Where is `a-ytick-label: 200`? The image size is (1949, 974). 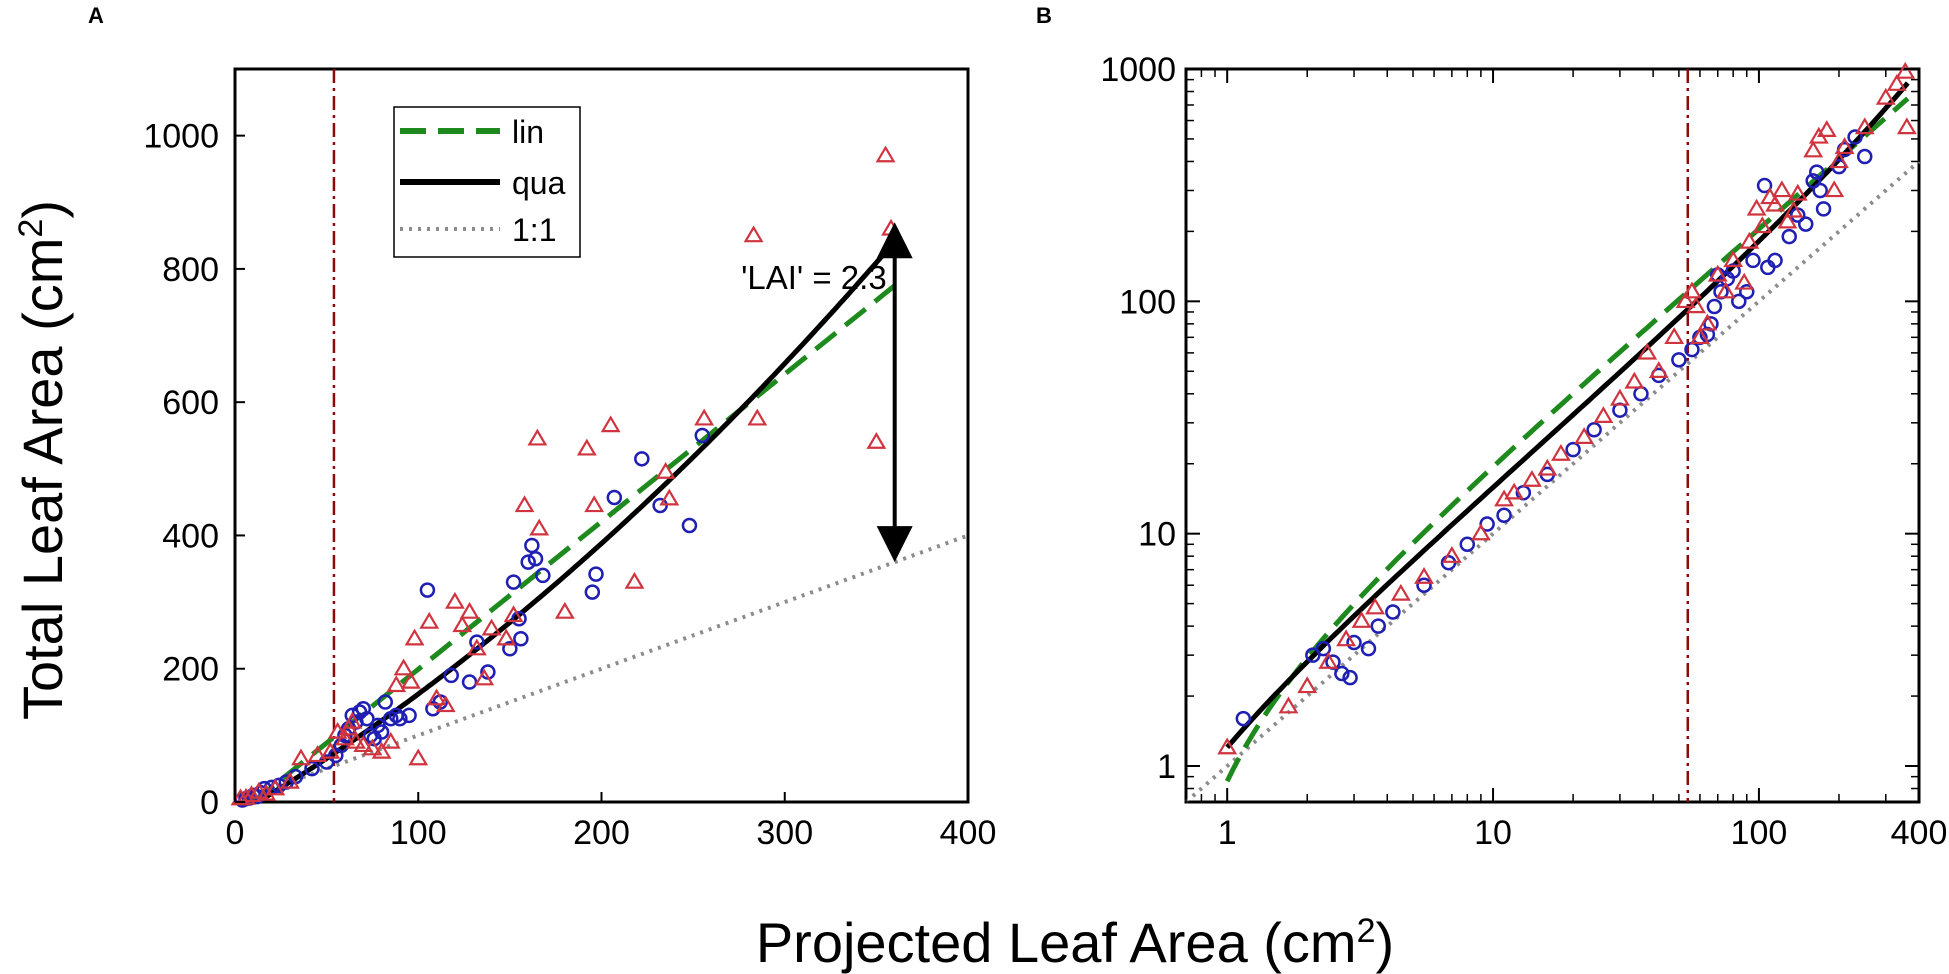
a-ytick-label: 200 is located at coordinates (190, 670).